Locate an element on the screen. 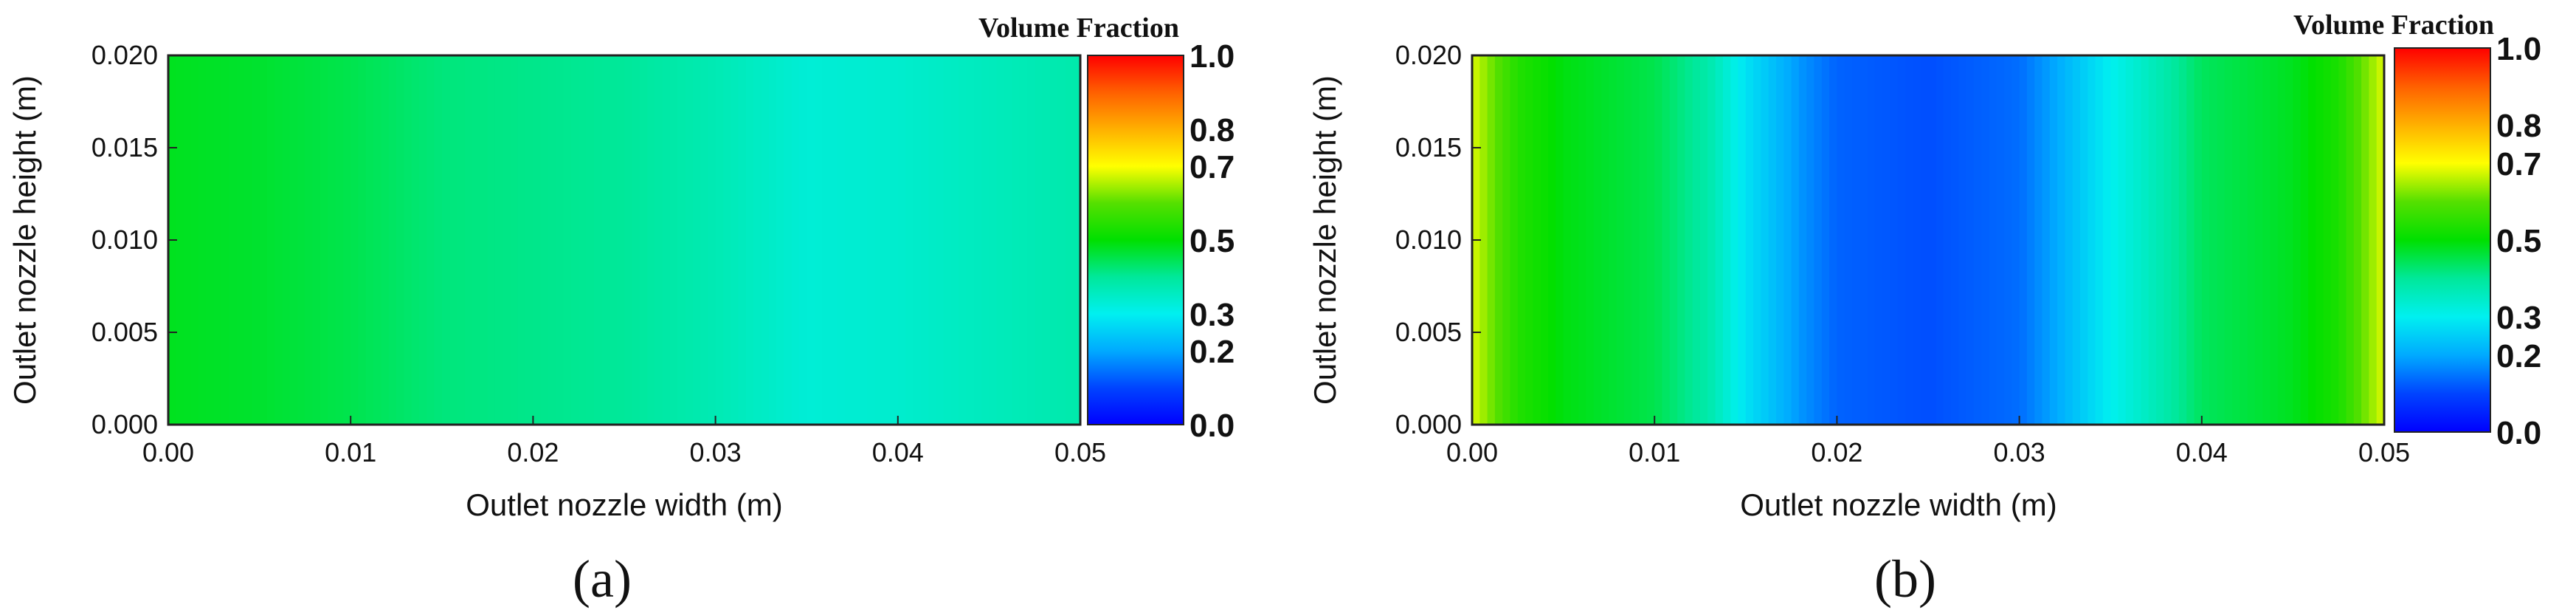  x-tick-label: 0.04 is located at coordinates (898, 452).